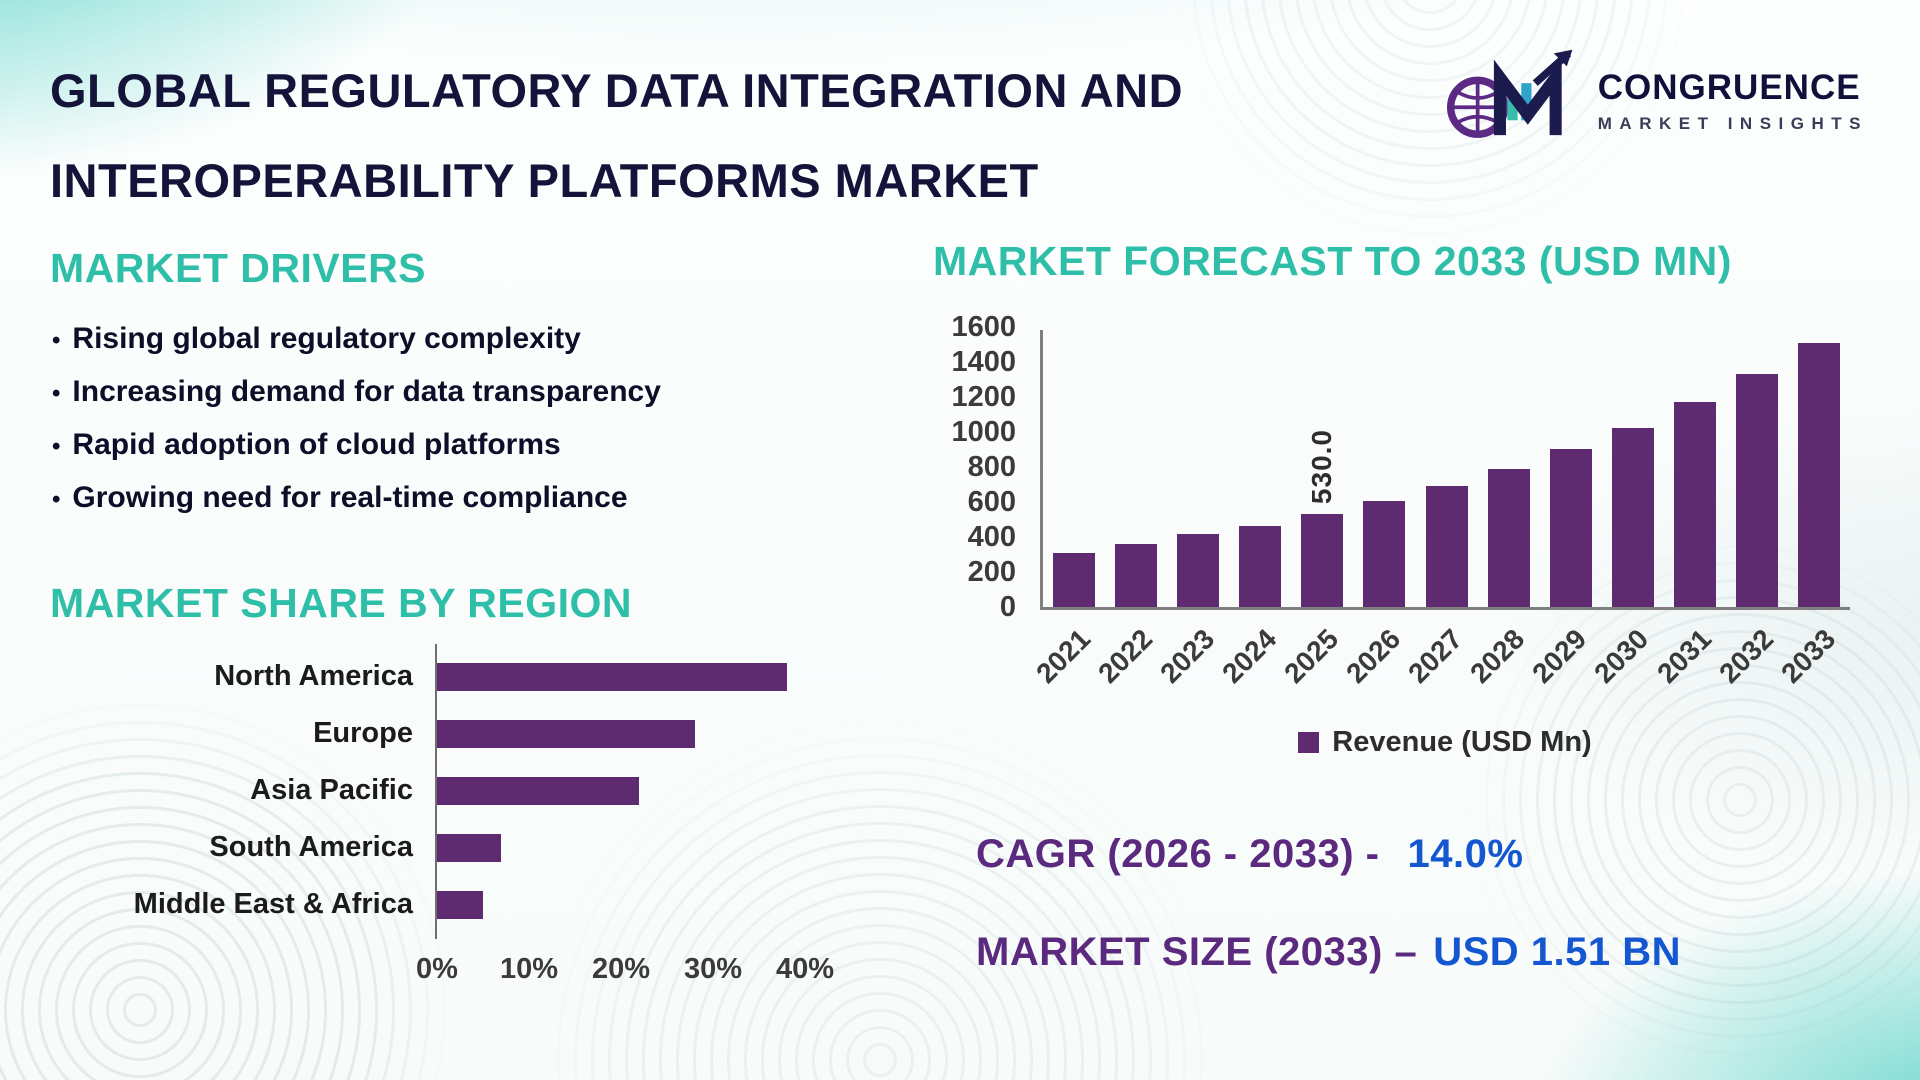  I want to click on forecast-bar-2029, so click(1570, 528).